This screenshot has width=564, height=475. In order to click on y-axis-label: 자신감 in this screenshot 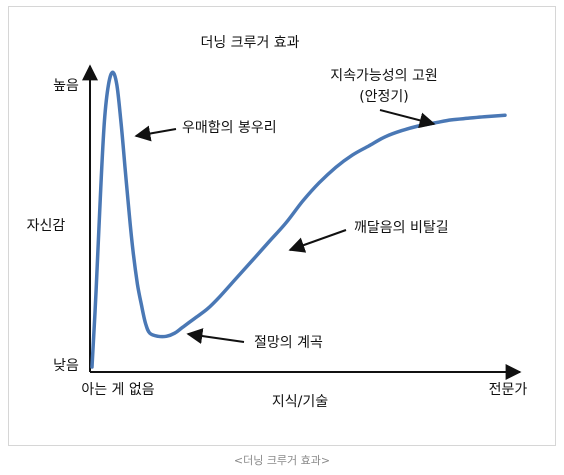, I will do `click(46, 226)`.